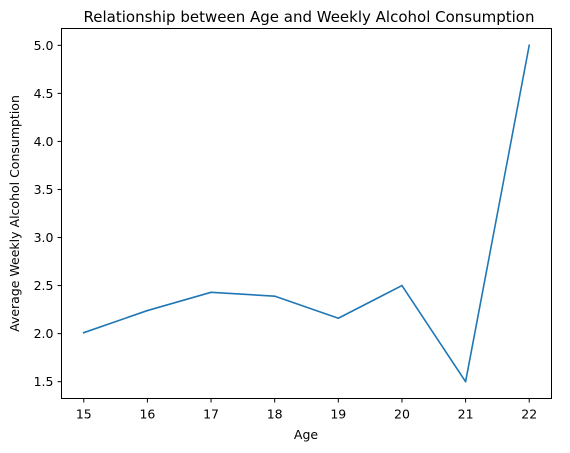  Describe the element at coordinates (466, 414) in the screenshot. I see `x-tick-label: 21` at that location.